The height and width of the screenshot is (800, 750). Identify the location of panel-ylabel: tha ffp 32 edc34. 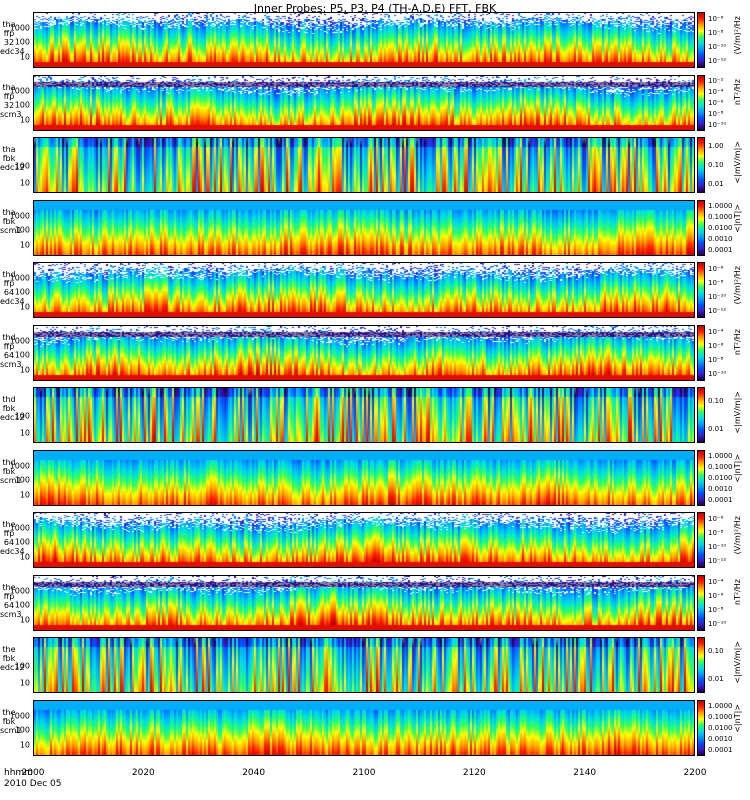
(12, 38).